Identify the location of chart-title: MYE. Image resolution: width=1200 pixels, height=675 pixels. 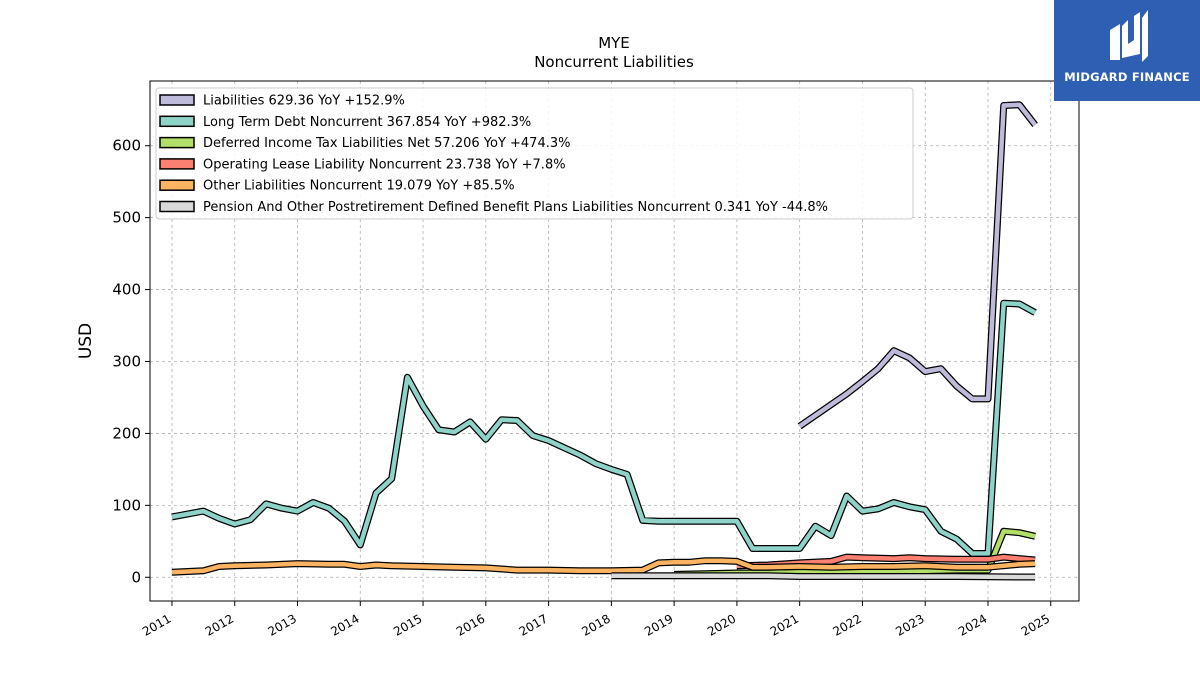
(614, 43).